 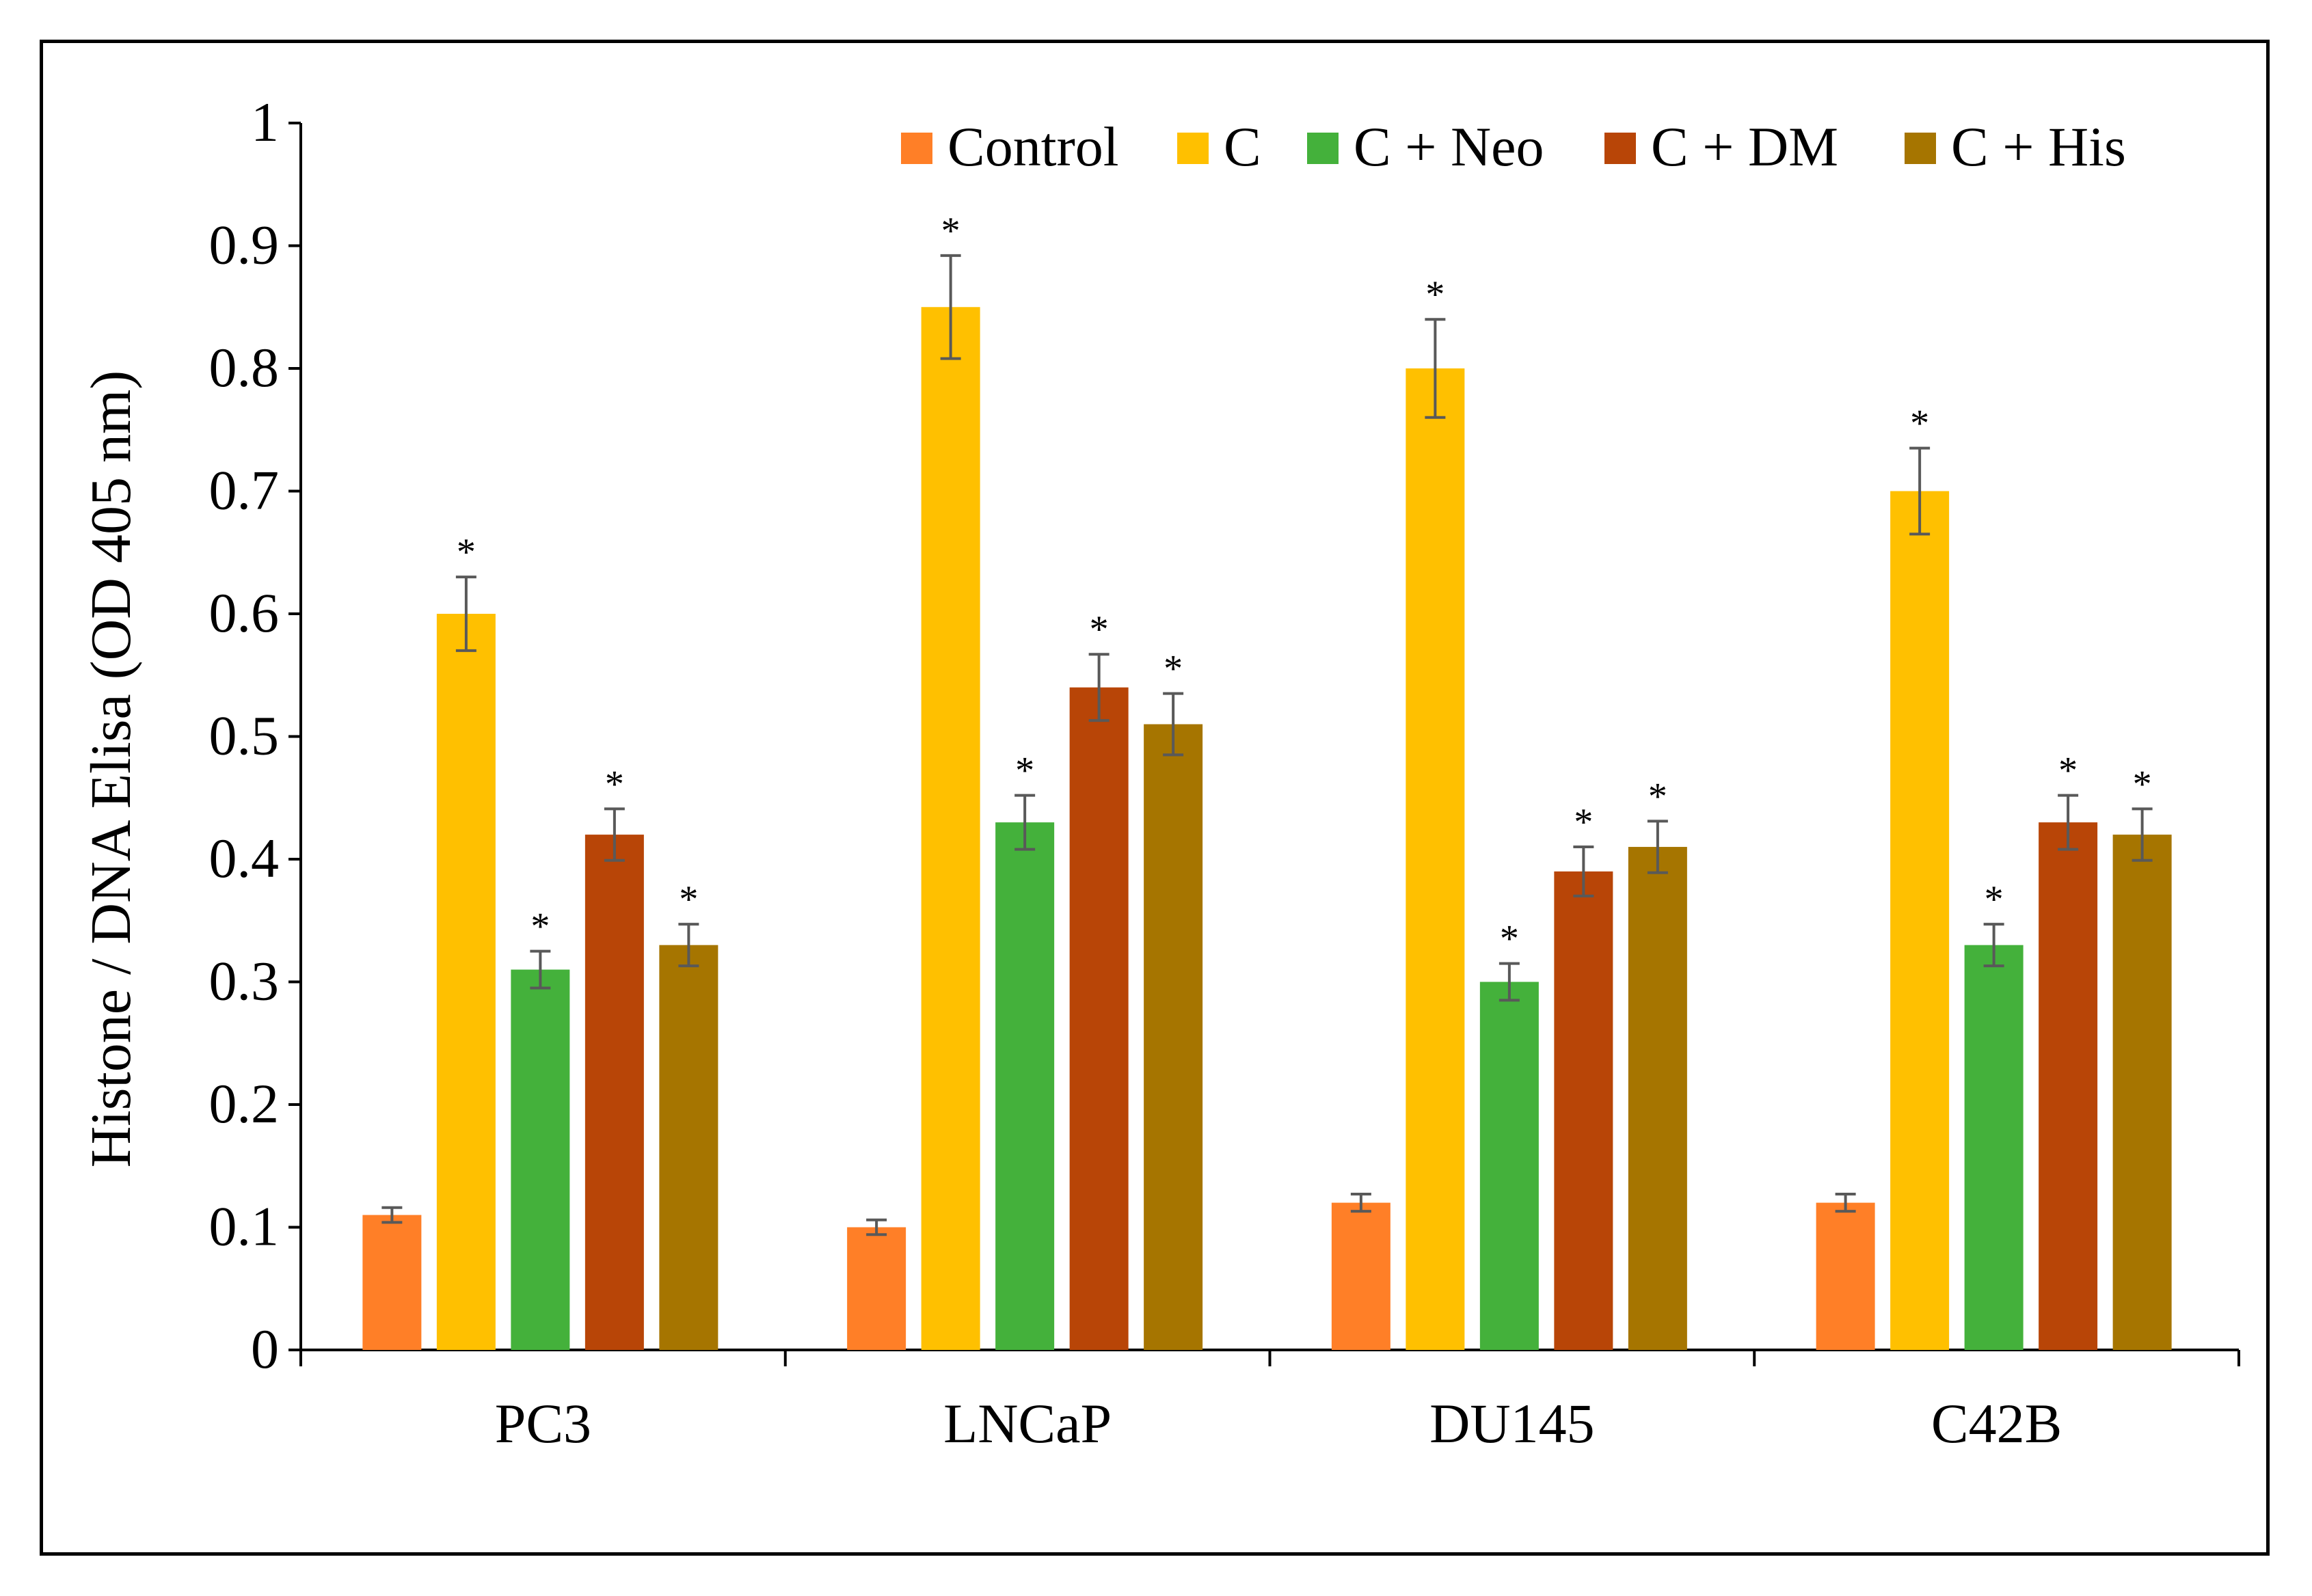 I want to click on y-tick-label: 0.4, so click(x=244, y=858).